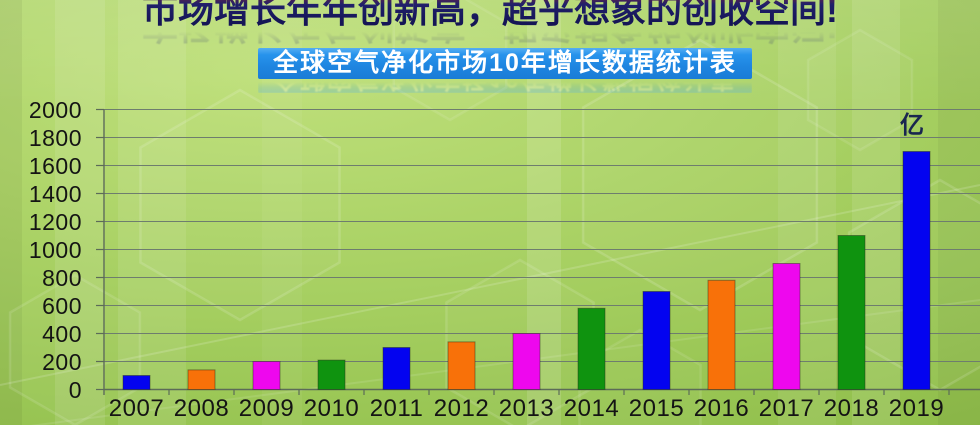 This screenshot has width=980, height=425. I want to click on y-axis-label: 800, so click(62, 277).